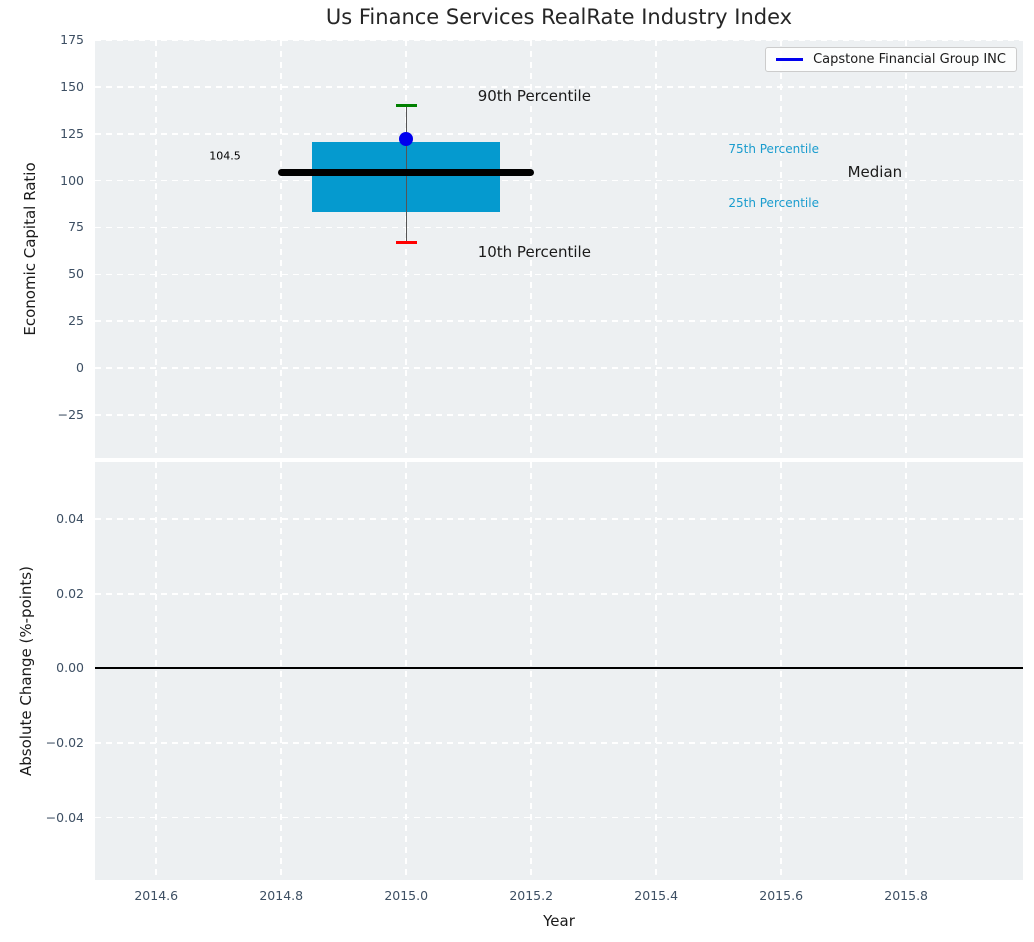 The image size is (1034, 942). Describe the element at coordinates (773, 148) in the screenshot. I see `p75-label: 75th Percentile` at that location.